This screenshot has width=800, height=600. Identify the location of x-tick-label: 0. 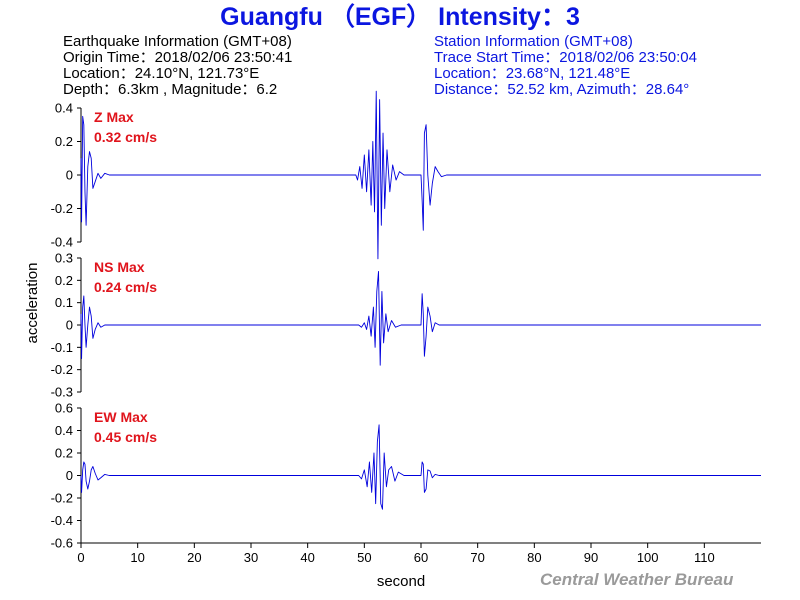
(80, 557).